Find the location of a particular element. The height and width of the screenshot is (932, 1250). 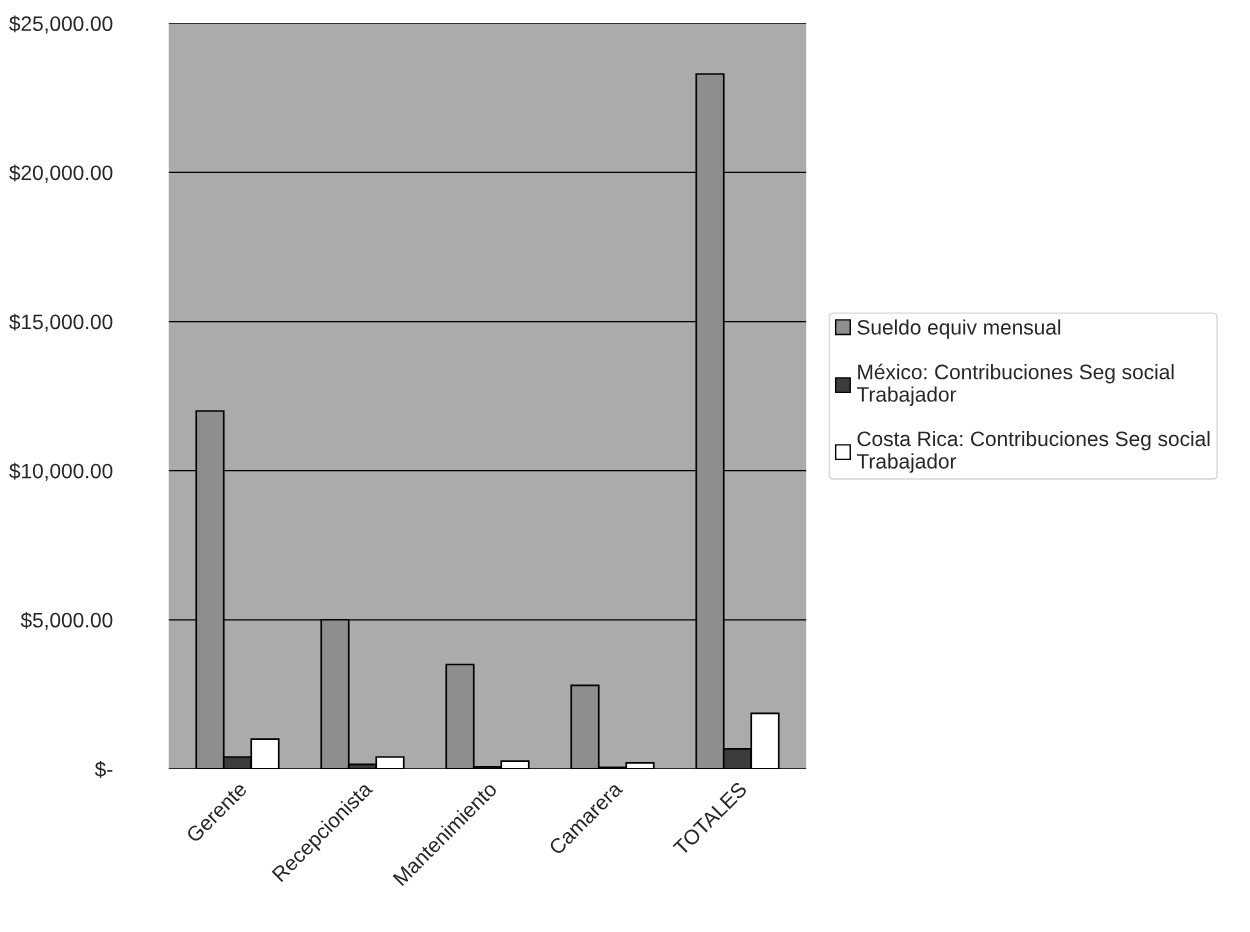

y-tick-label: $15,000.00 is located at coordinates (61, 322).